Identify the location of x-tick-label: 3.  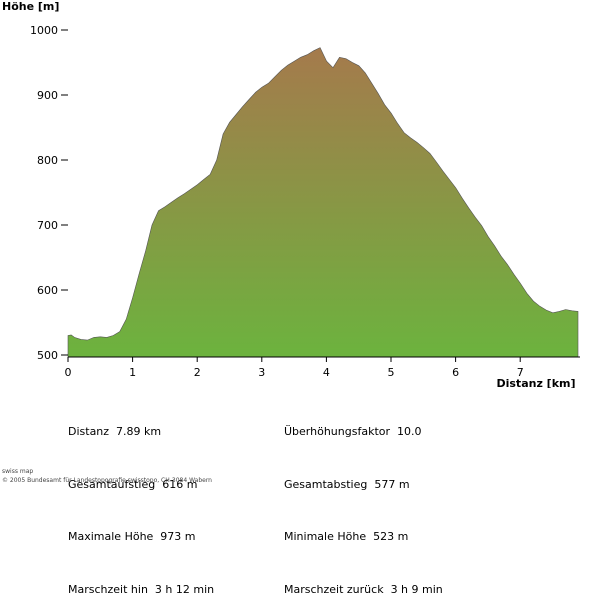
(261, 372).